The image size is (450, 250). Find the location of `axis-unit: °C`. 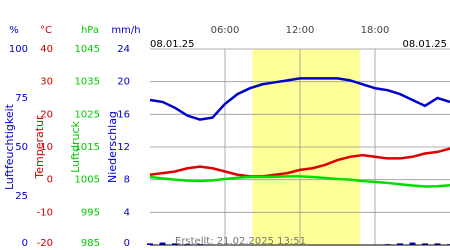

axis-unit: °C is located at coordinates (46, 30).